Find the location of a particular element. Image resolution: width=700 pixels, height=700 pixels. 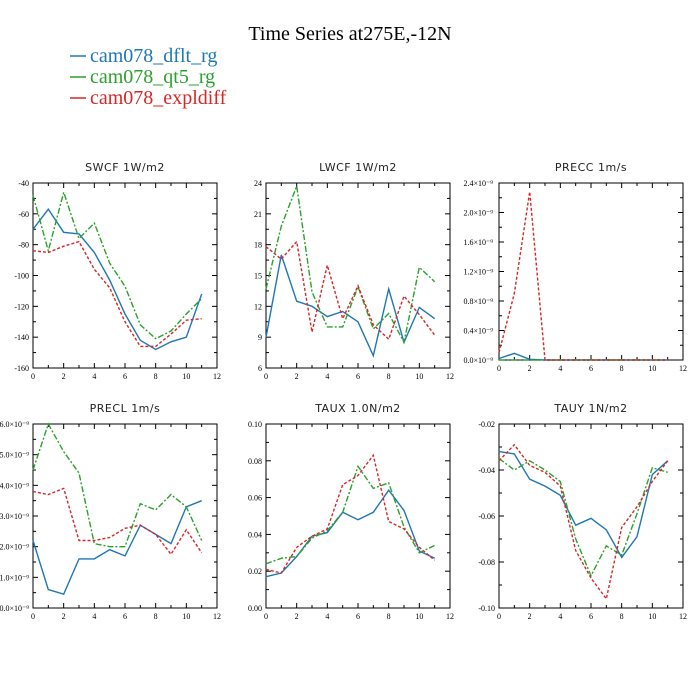

y-tick-label: 0.8×10⁻⁹ is located at coordinates (478, 301).